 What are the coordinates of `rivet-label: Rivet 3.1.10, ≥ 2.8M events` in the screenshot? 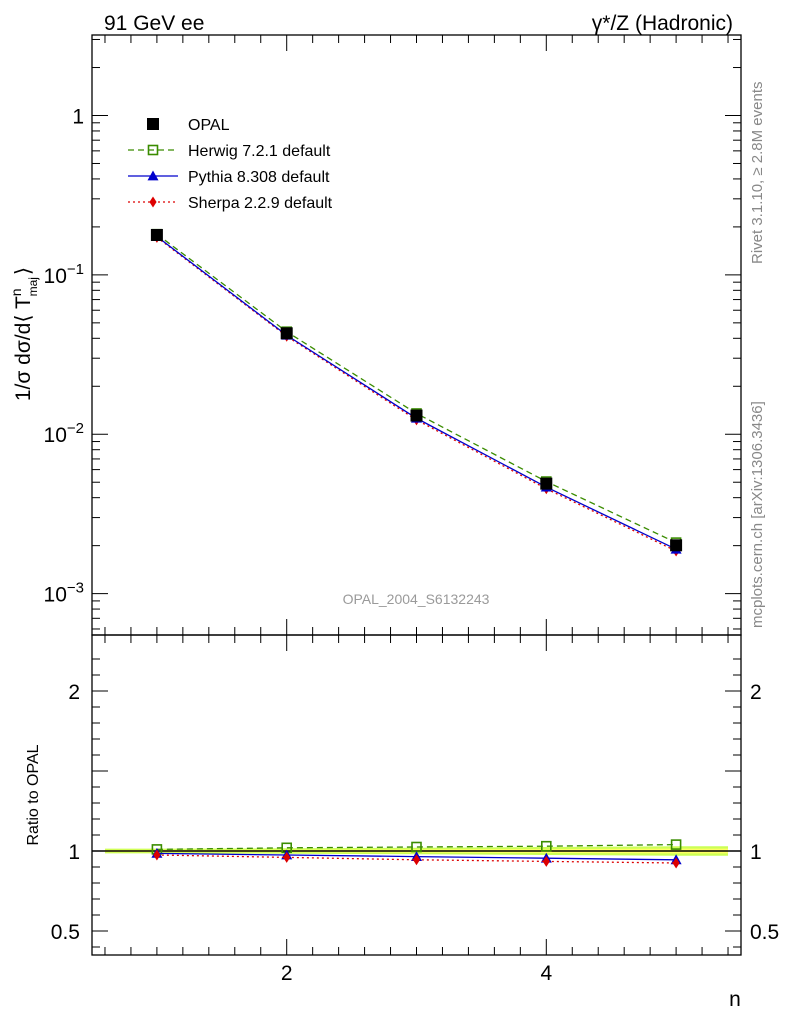 It's located at (757, 173).